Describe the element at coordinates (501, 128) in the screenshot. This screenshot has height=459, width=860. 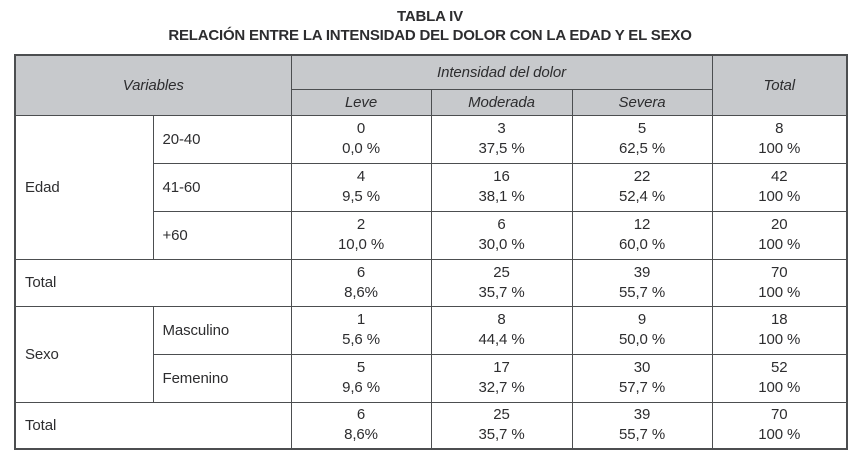
I see `cell-count: 3` at that location.